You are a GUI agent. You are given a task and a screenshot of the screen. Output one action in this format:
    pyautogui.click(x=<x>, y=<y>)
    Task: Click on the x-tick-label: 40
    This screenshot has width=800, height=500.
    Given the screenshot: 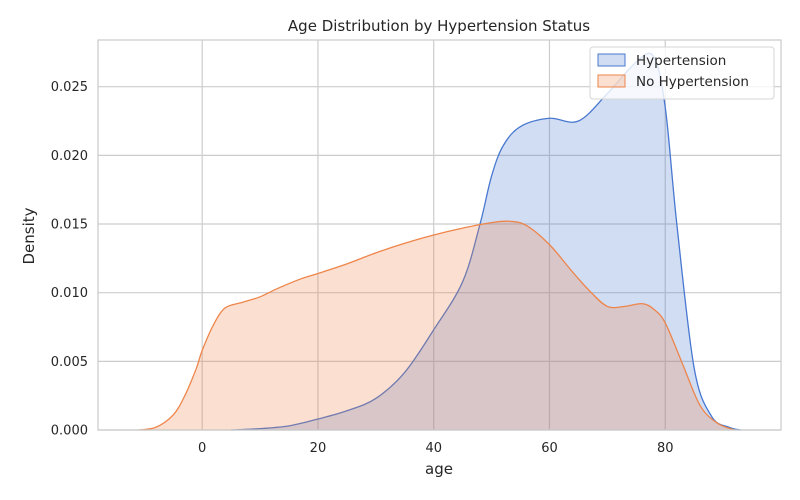 What is the action you would take?
    pyautogui.click(x=433, y=448)
    